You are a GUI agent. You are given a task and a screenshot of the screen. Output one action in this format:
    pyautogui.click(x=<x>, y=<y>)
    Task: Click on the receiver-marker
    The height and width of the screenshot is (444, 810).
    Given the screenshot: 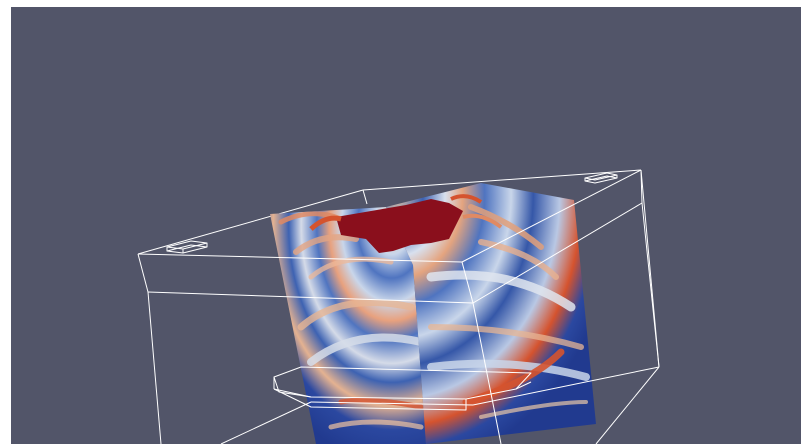 What is the action you would take?
    pyautogui.click(x=601, y=178)
    